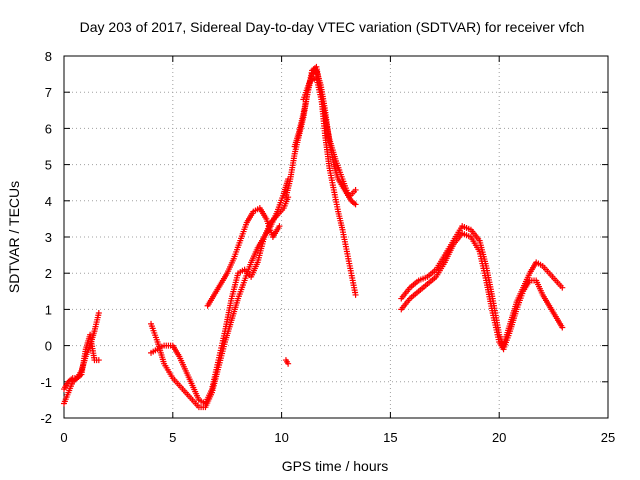 The image size is (640, 480). What do you see at coordinates (243, 257) in the screenshot?
I see `series-seg-6.5-9.5-c` at bounding box center [243, 257].